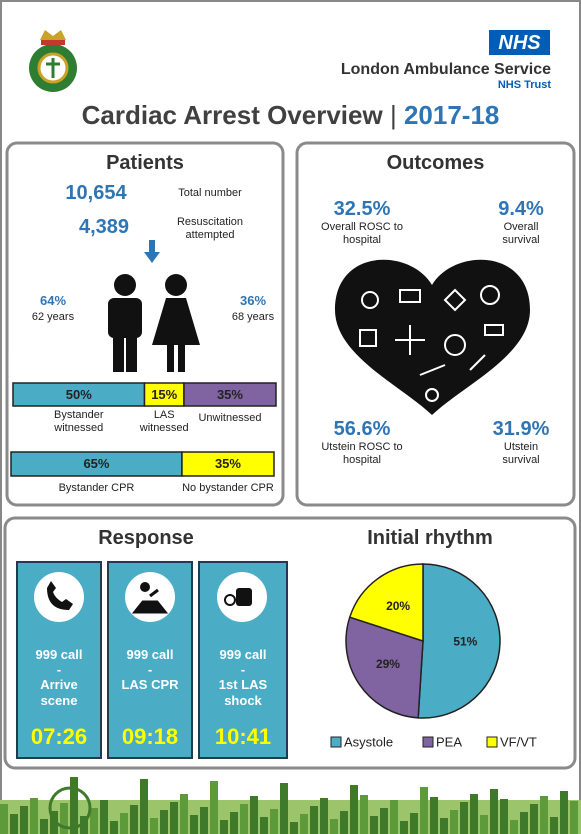  Describe the element at coordinates (449, 741) in the screenshot. I see `legend-label: PEA` at that location.